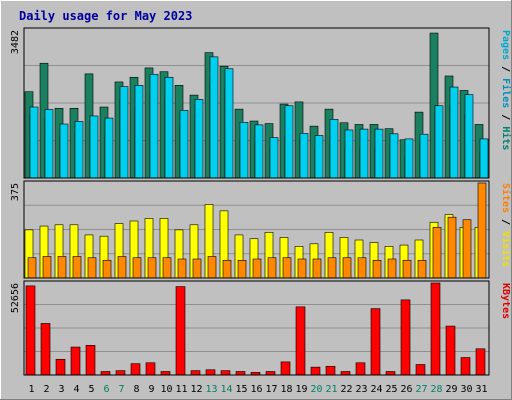 The width and height of the screenshot is (512, 400). I want to click on x-tick-label-27: 27, so click(421, 389).